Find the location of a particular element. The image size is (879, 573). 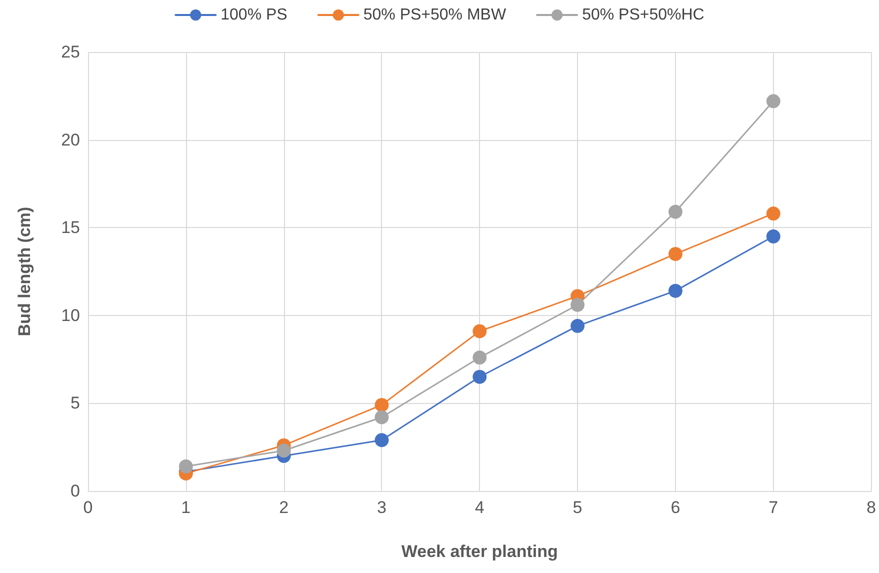

legend-label: 50% PS+50% MBW is located at coordinates (435, 15).